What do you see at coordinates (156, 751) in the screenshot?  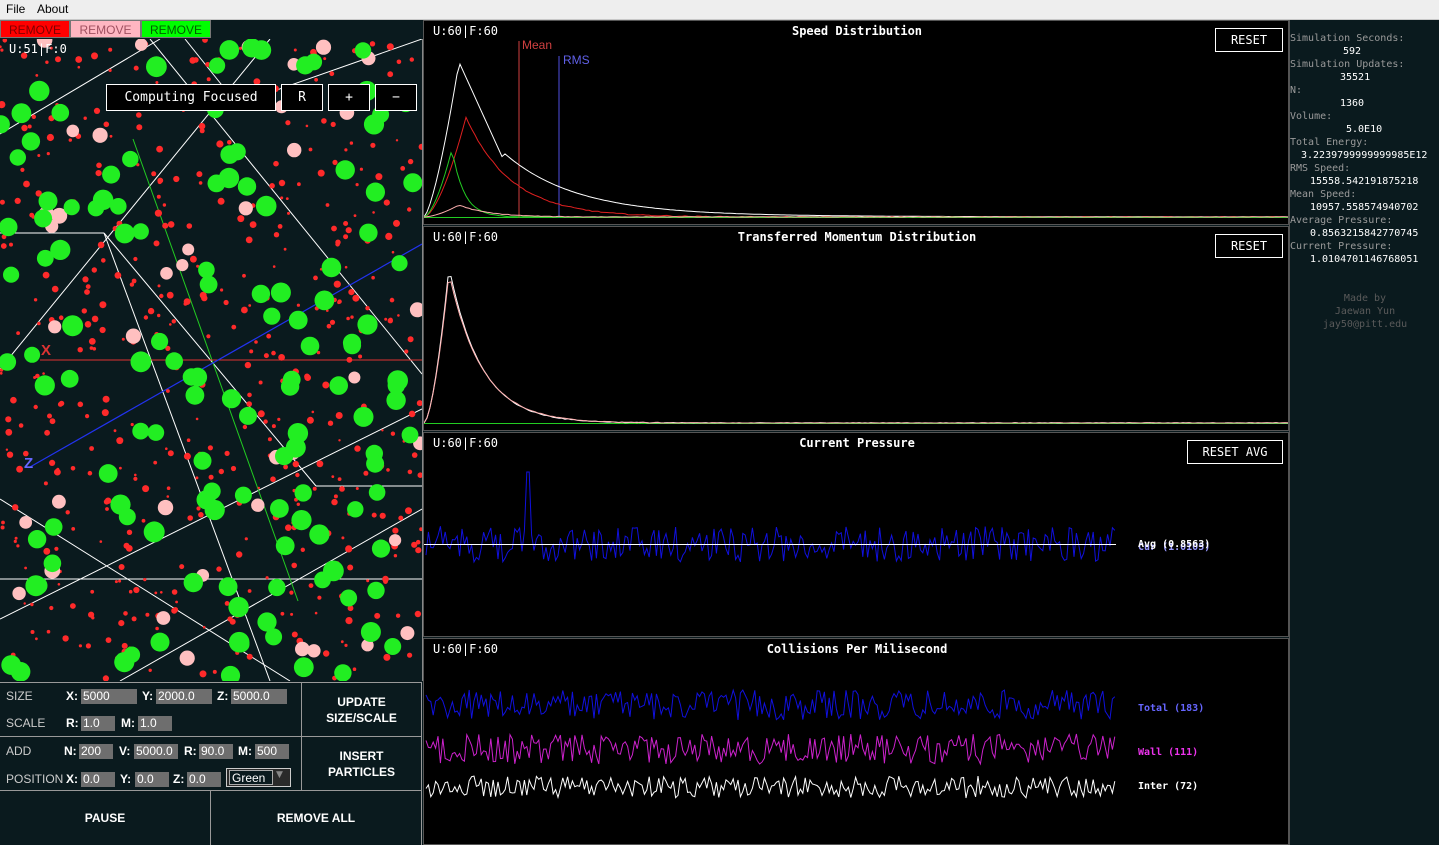 I see `add-v-input: 5000.0` at bounding box center [156, 751].